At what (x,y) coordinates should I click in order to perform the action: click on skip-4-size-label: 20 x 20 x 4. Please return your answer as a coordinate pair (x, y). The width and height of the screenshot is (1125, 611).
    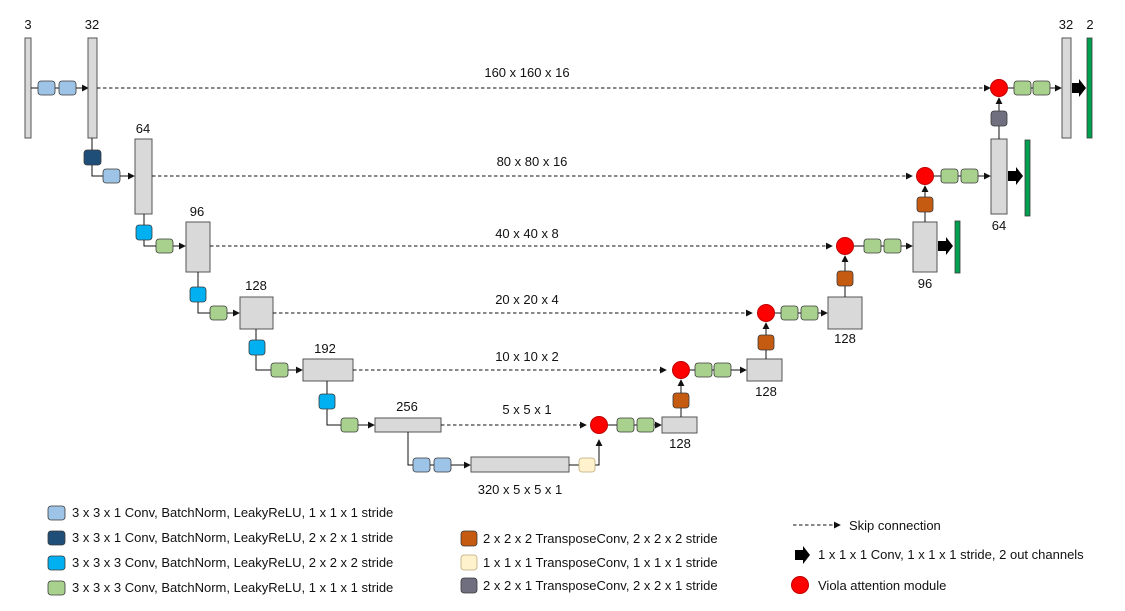
    Looking at the image, I should click on (527, 299).